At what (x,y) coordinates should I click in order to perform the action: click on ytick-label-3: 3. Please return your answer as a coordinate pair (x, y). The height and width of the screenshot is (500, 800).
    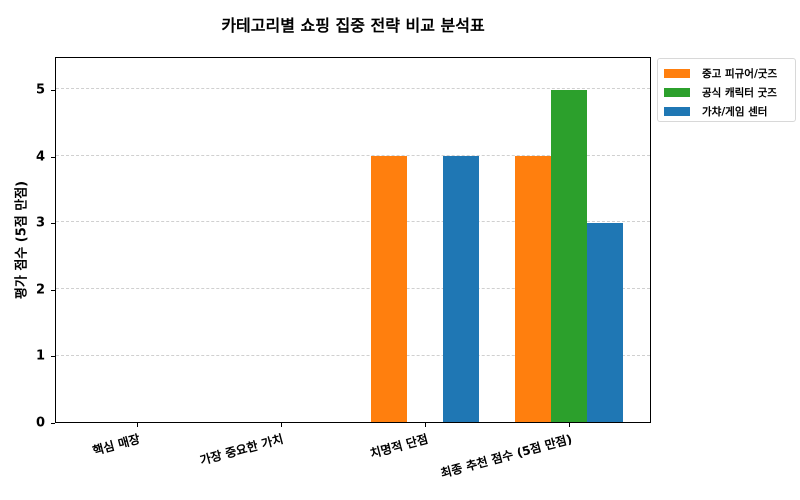
    Looking at the image, I should click on (40, 223).